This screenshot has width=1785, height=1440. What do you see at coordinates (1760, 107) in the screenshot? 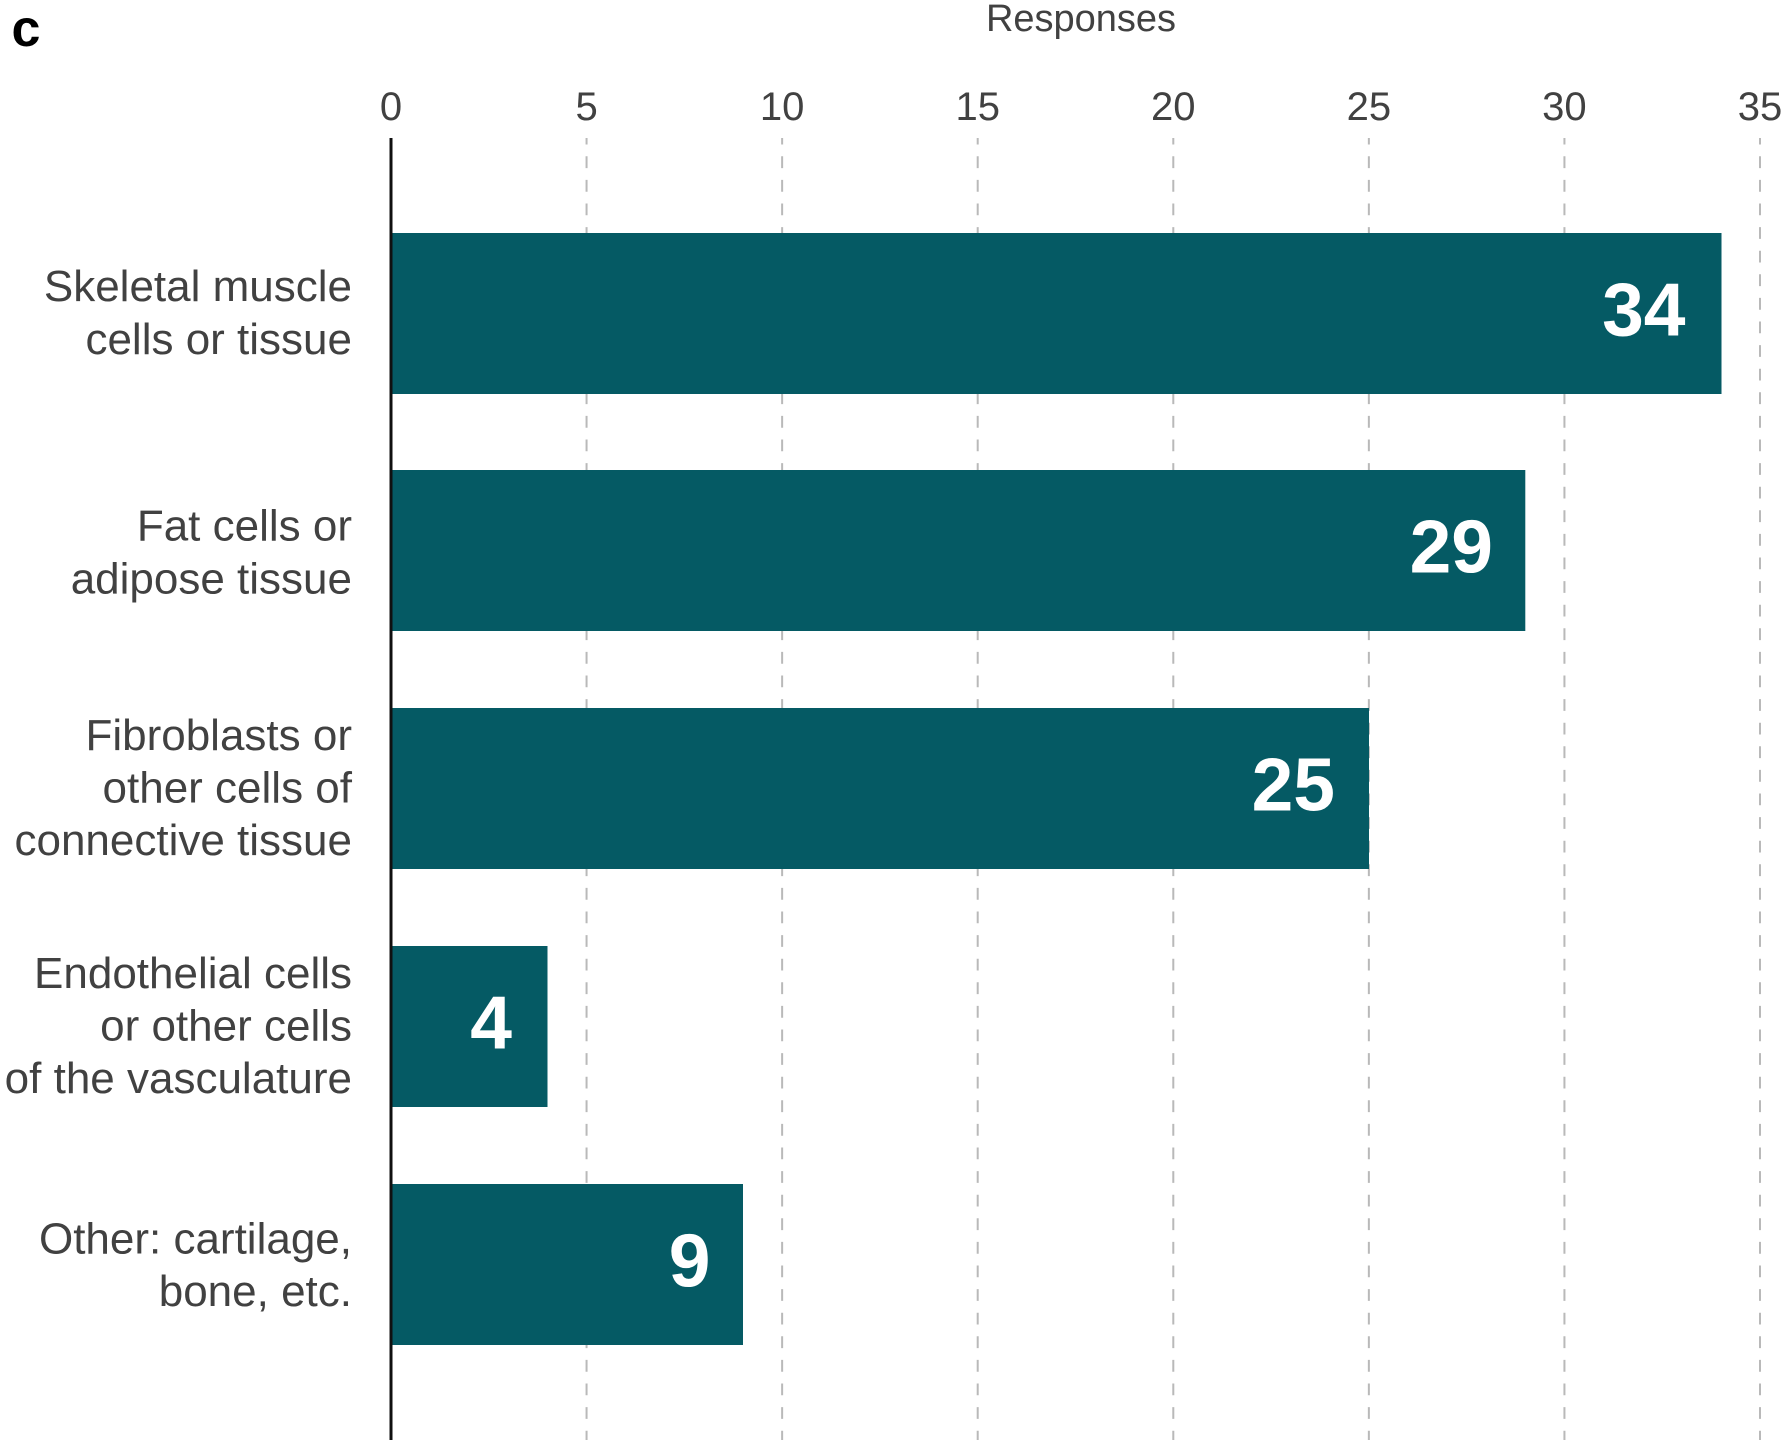
I see `svg-text: 35` at bounding box center [1760, 107].